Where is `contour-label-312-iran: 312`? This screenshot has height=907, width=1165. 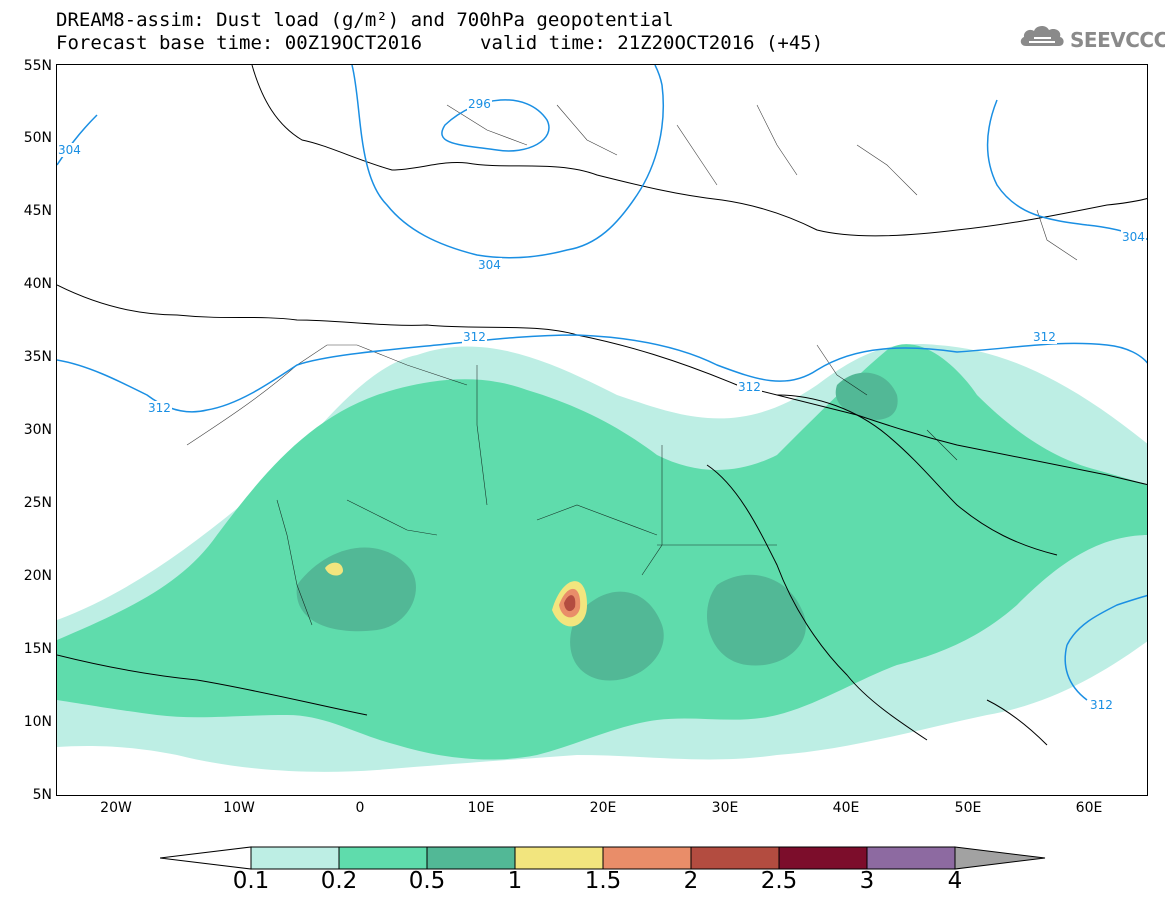
contour-label-312-iran: 312 is located at coordinates (1044, 337).